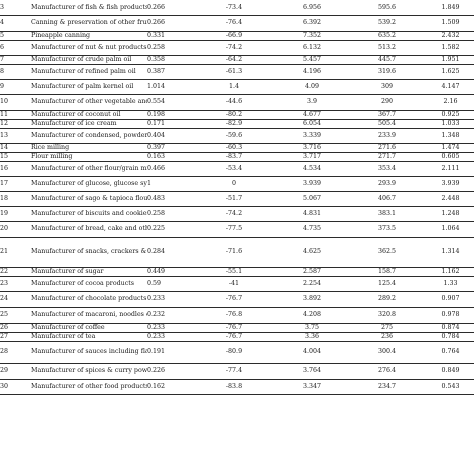  I want to click on value-col-2: -66.9, so click(234, 35).